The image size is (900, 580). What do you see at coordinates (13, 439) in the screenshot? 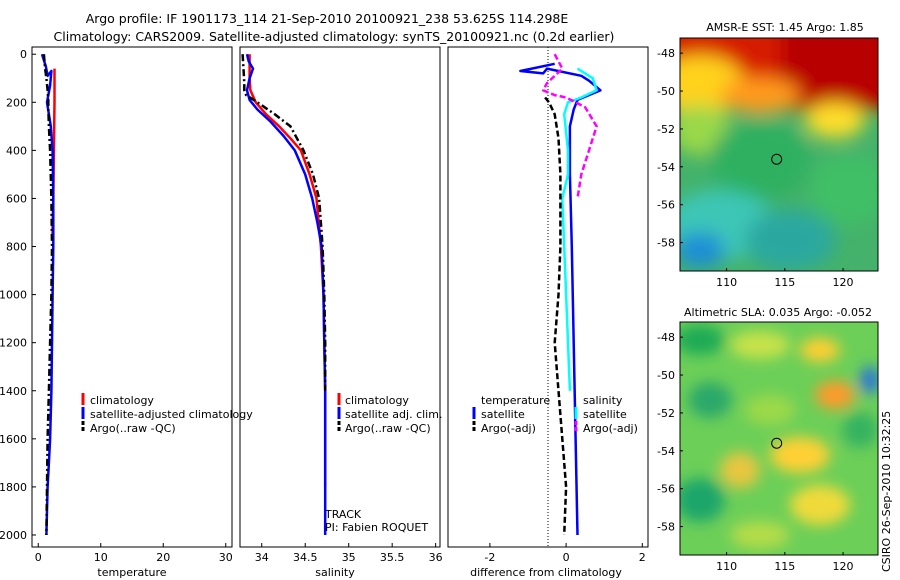
I see `temperature-ytick-label: 1600` at bounding box center [13, 439].